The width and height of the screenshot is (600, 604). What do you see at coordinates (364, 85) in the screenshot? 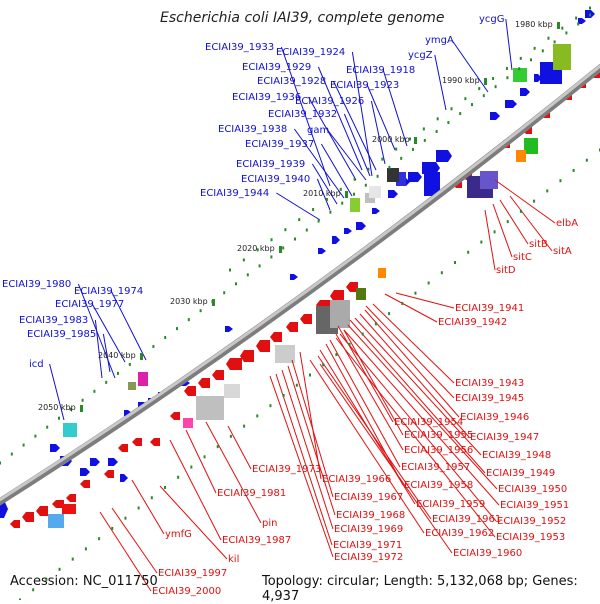
I see `forward-gene-label: ECIAI39_1923` at bounding box center [364, 85].